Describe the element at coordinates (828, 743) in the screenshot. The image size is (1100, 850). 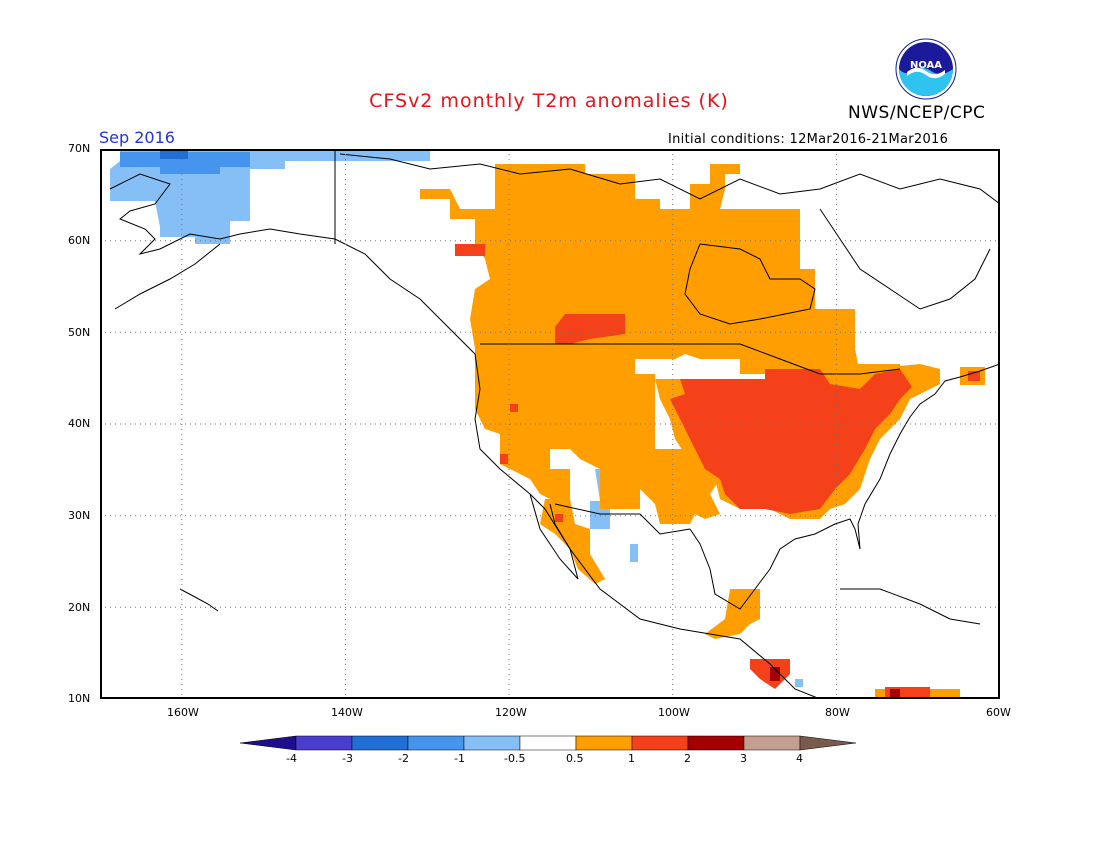
I see `colorbar-arrow-right` at that location.